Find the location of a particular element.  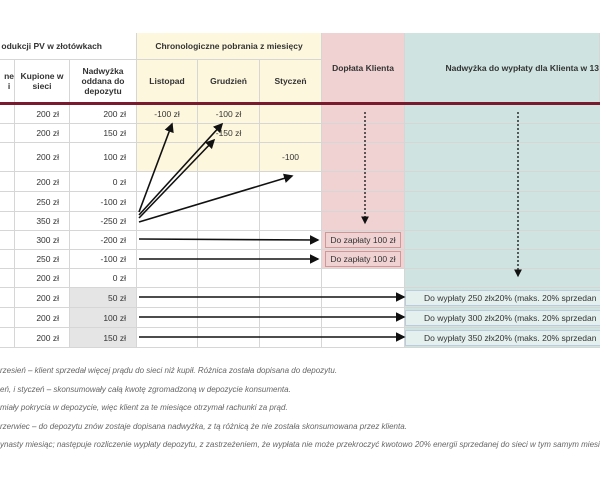

column-header: Nadwyżka oddana do depozytu is located at coordinates (103, 81).